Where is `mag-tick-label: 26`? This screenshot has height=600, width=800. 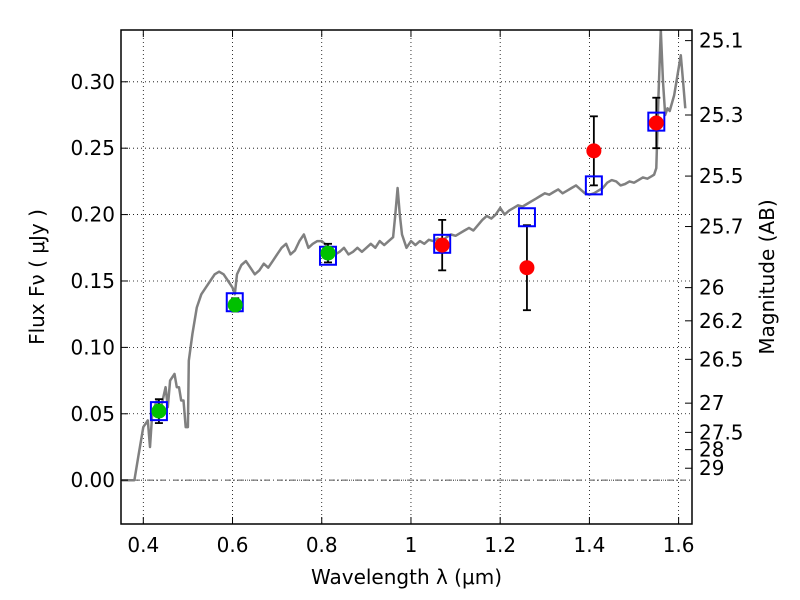 mag-tick-label: 26 is located at coordinates (711, 288).